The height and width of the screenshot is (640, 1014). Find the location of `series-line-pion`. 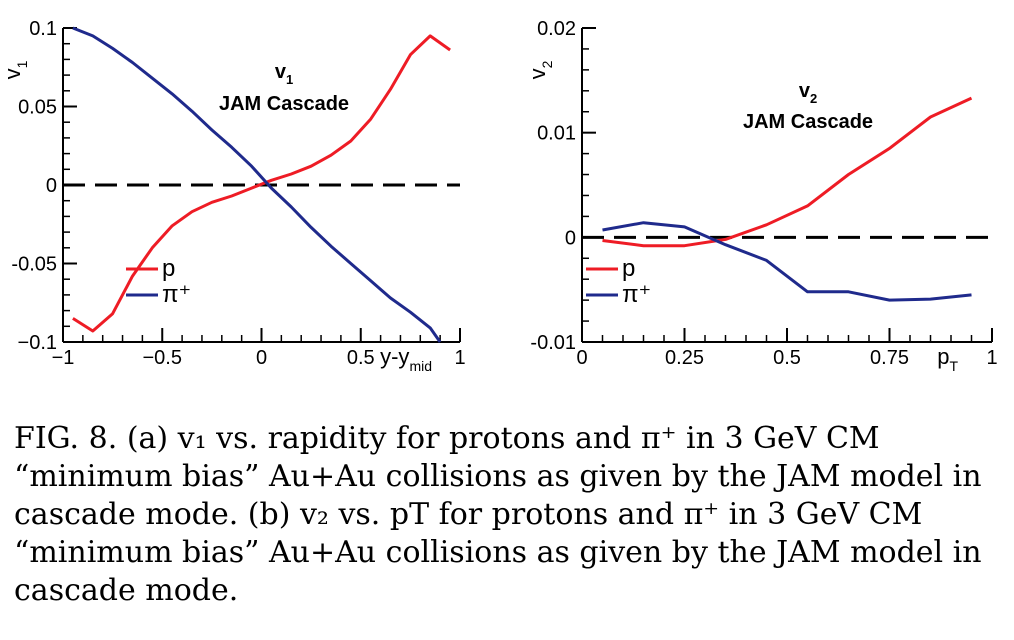

series-line-pion is located at coordinates (787, 261).